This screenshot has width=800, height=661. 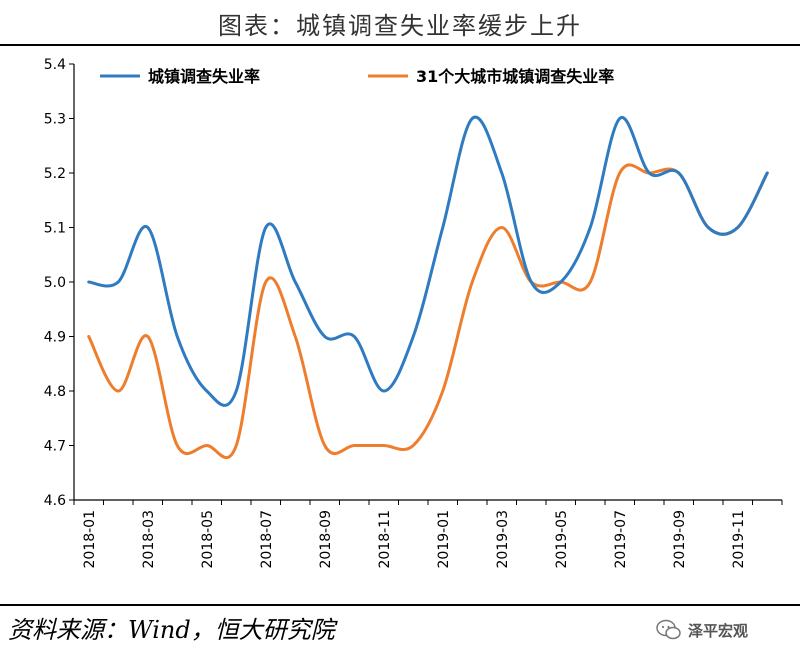 What do you see at coordinates (267, 539) in the screenshot?
I see `x-tick-label: 2018-07` at bounding box center [267, 539].